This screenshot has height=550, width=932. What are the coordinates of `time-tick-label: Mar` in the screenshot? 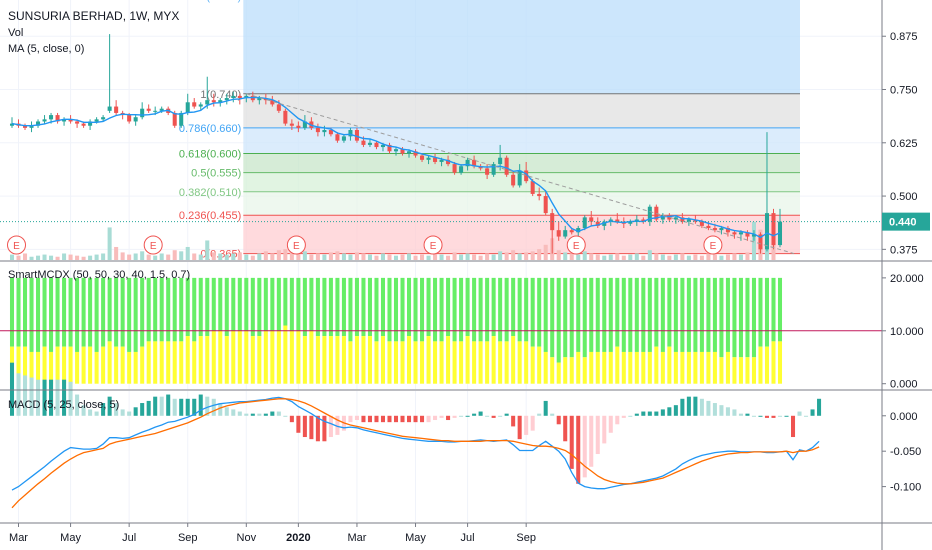 It's located at (18, 538).